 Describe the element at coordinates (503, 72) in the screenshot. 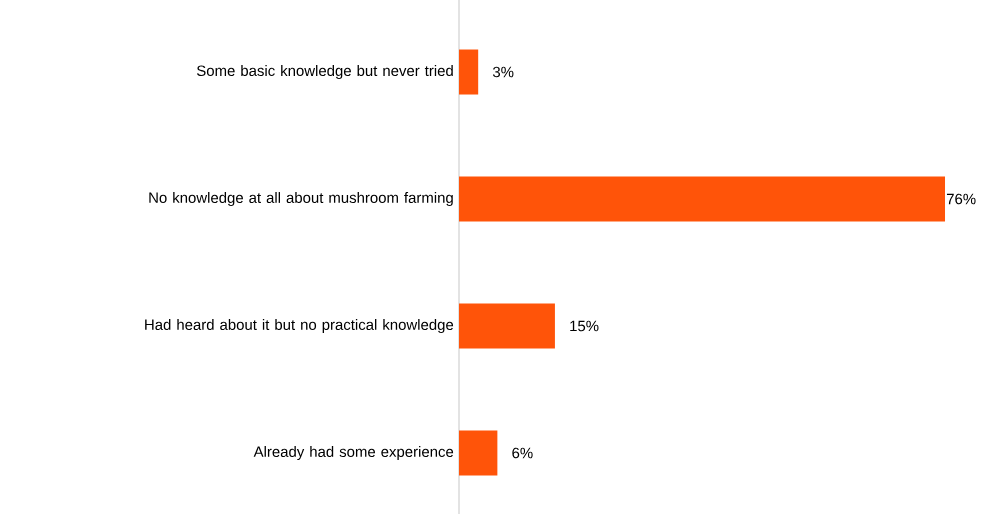

I see `data-label: 3%` at that location.